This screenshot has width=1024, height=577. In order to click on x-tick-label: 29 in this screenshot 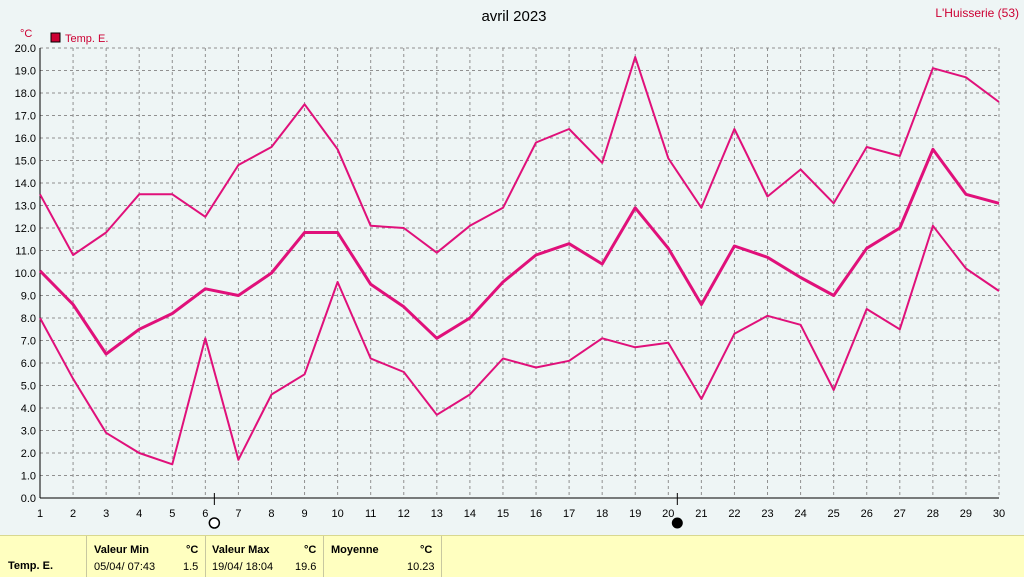, I will do `click(966, 514)`.